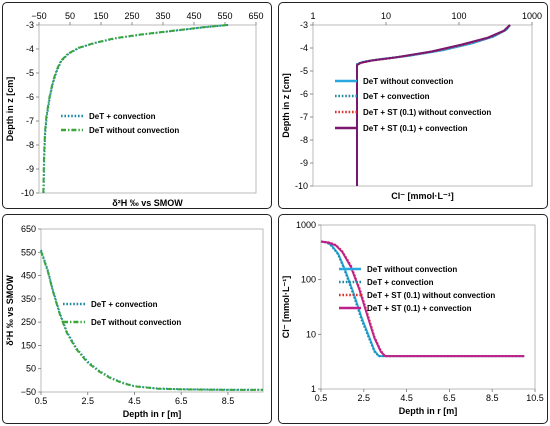  I want to click on x-tick-label: 50, so click(70, 16).